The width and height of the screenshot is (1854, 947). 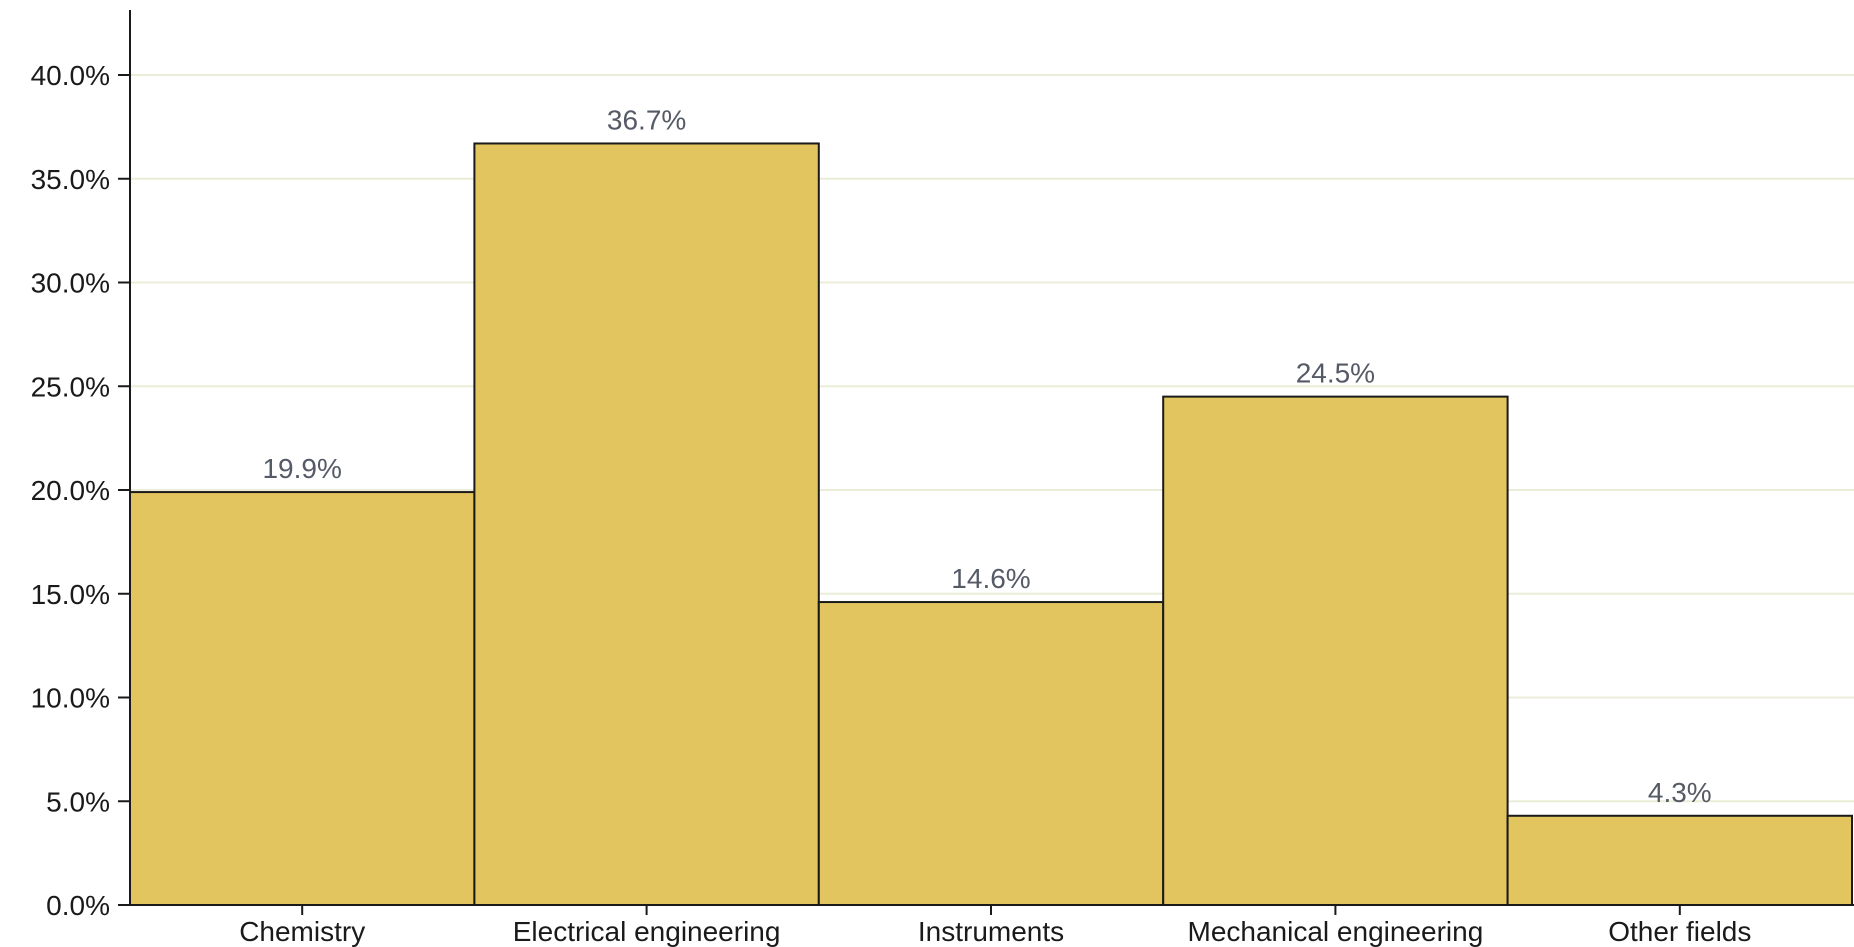 I want to click on y-tick-label: 10.0%, so click(x=70, y=698).